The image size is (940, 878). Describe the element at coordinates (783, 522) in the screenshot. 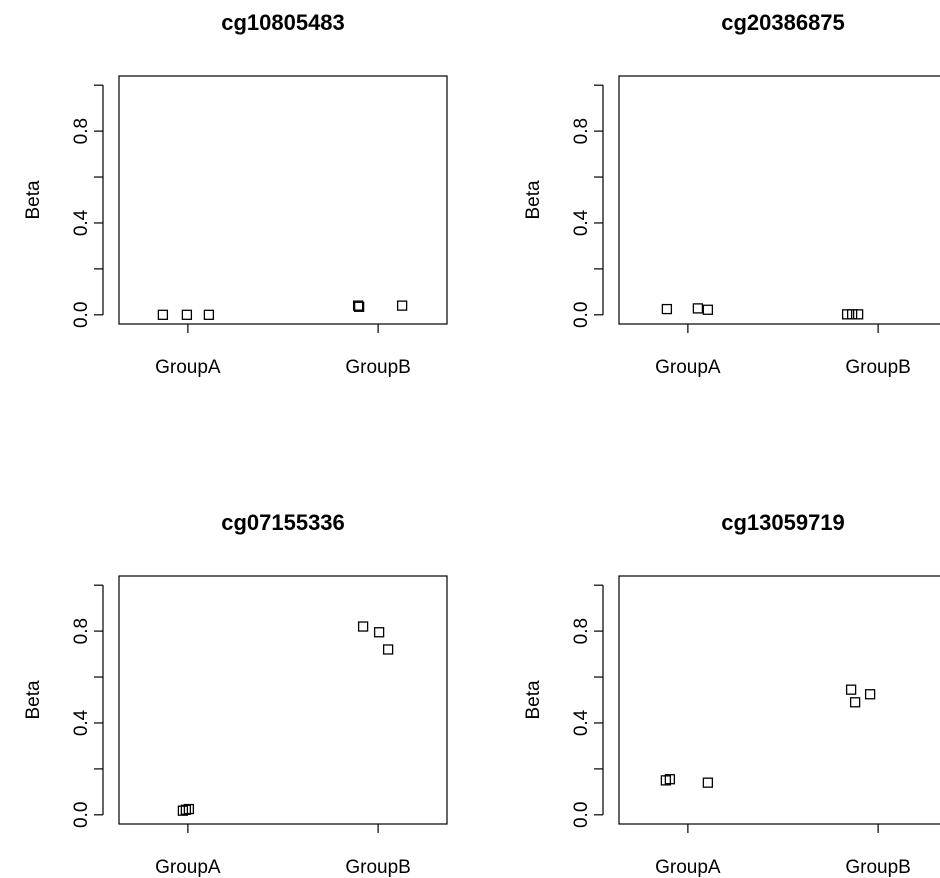

I see `chart-title: cg13059719` at that location.